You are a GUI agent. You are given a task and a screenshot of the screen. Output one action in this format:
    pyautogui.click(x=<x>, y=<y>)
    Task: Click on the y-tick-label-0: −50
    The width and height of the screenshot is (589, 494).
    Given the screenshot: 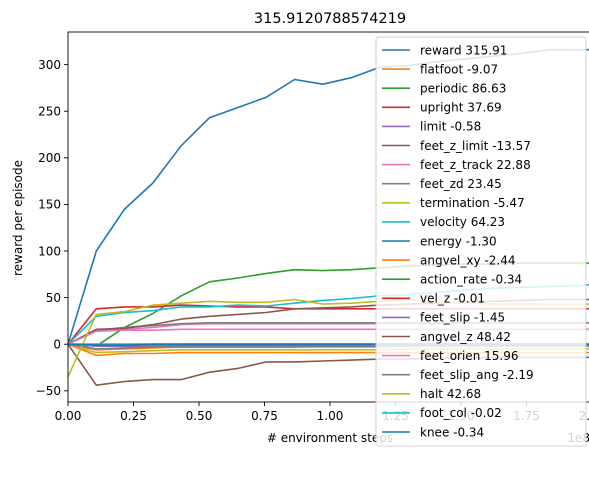 What is the action you would take?
    pyautogui.click(x=48, y=391)
    